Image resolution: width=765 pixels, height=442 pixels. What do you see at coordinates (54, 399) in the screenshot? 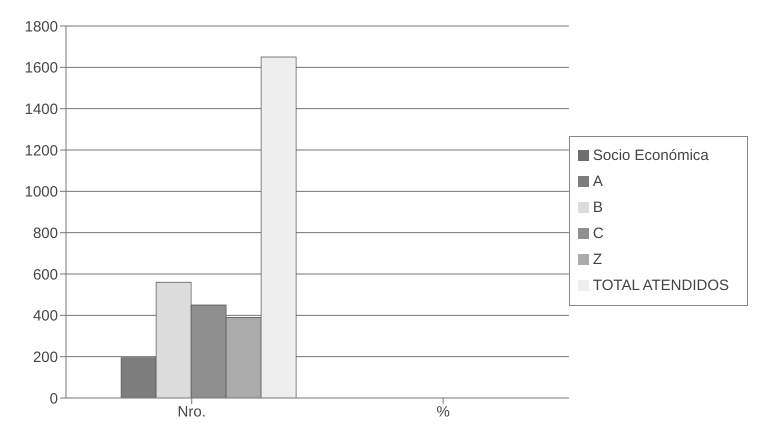
I see `y-tick-label: 0` at bounding box center [54, 399].